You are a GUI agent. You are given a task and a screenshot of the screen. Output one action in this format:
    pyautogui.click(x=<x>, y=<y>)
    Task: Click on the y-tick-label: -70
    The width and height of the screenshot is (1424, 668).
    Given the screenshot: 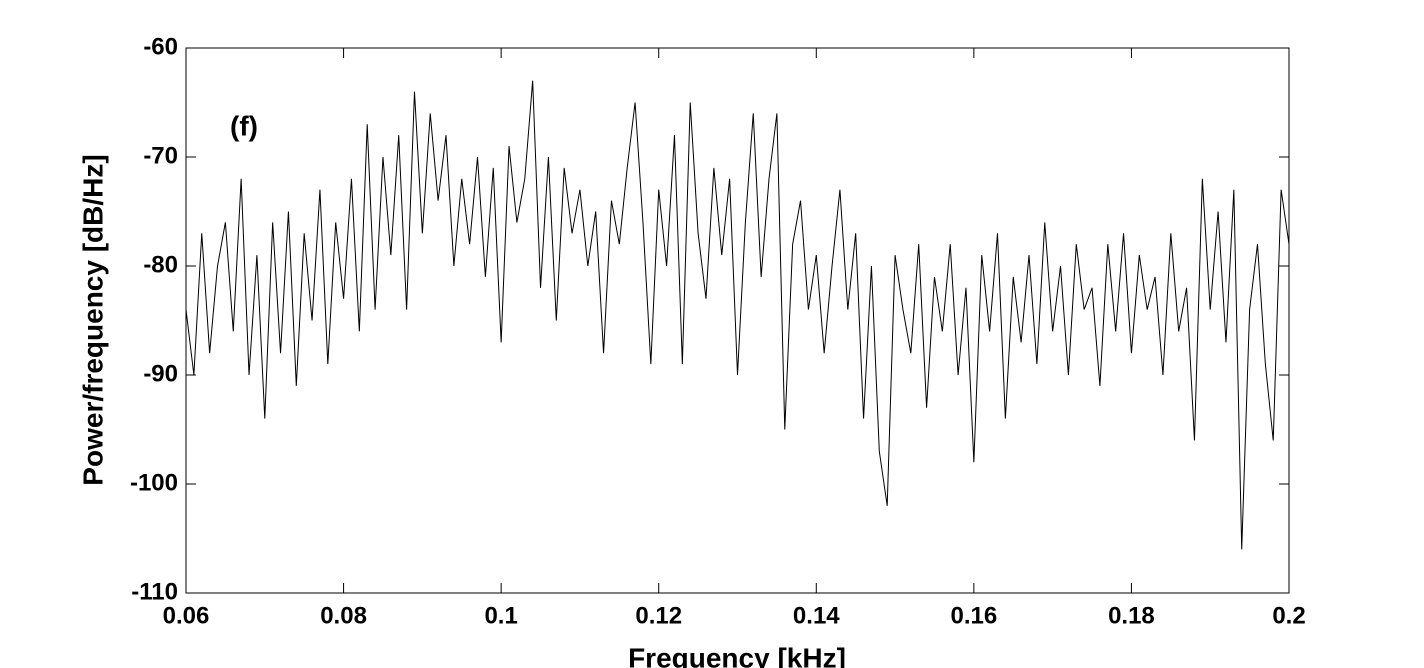 What is the action you would take?
    pyautogui.click(x=160, y=155)
    